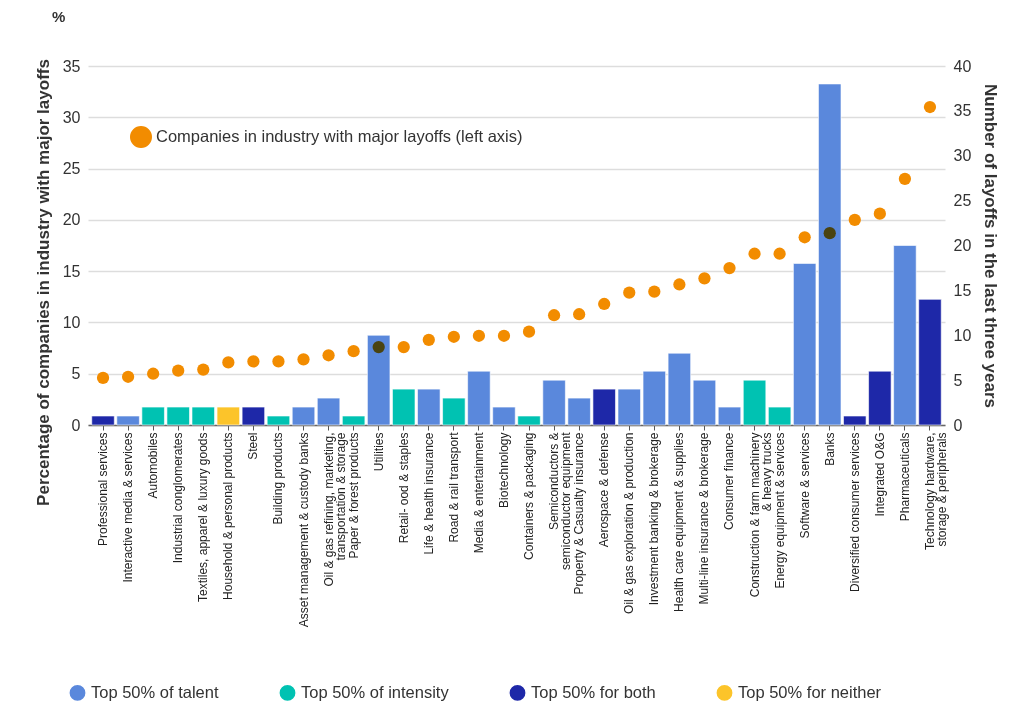 The image size is (1025, 702). What do you see at coordinates (178, 498) in the screenshot?
I see `x-tick-label: Industrial conglomerates` at bounding box center [178, 498].